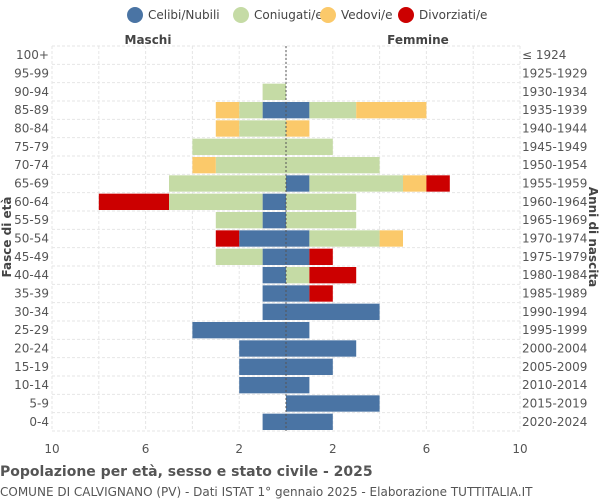  I want to click on birth-year-label-17: 2005-2009, so click(554, 367).